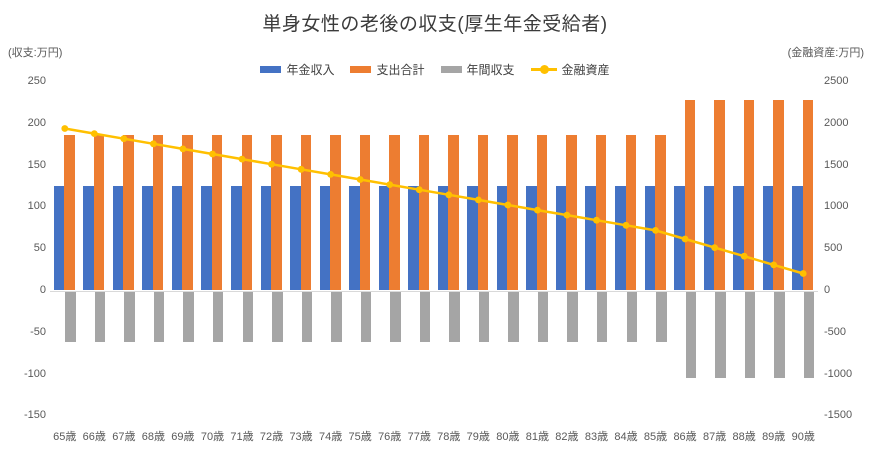  What do you see at coordinates (543, 69) in the screenshot?
I see `yellow-line-marker-swatch-icon` at bounding box center [543, 69].